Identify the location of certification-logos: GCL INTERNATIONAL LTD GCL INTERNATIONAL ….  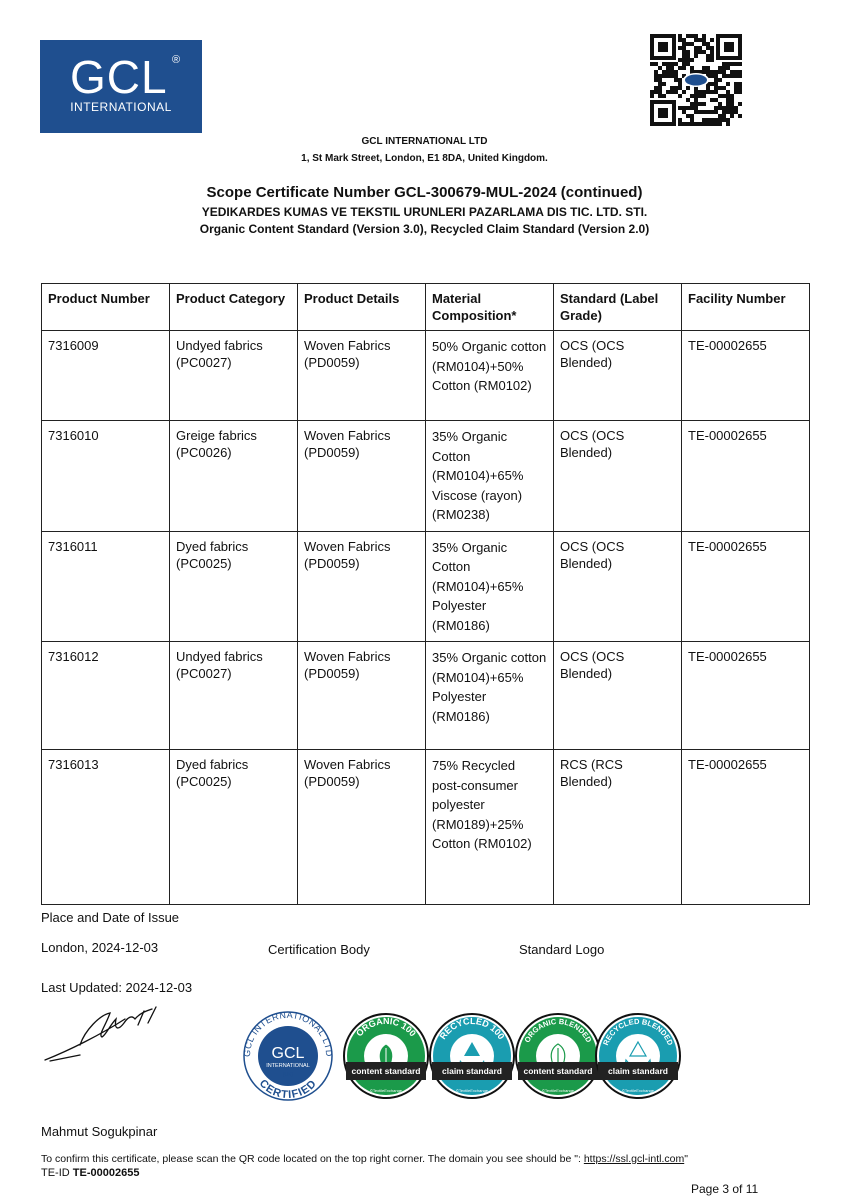
(461, 1055).